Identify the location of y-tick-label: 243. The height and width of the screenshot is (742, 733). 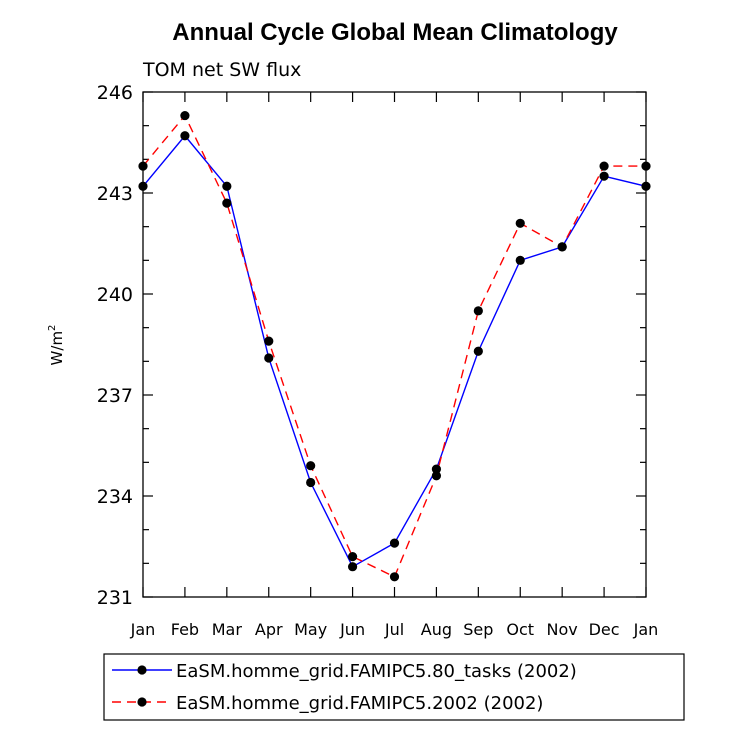
(115, 194).